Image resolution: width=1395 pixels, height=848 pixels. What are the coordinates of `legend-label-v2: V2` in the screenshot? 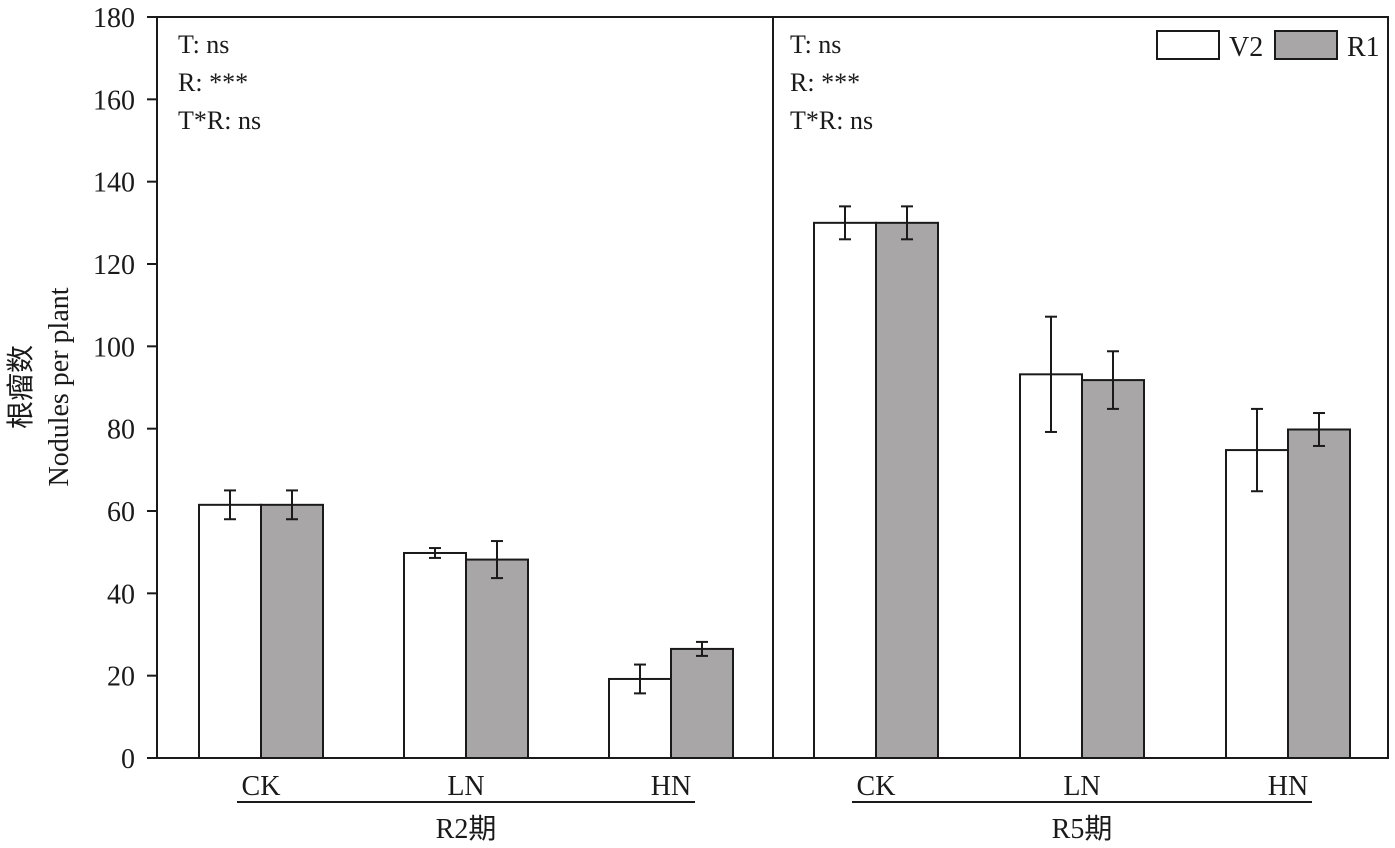 It's located at (1246, 47).